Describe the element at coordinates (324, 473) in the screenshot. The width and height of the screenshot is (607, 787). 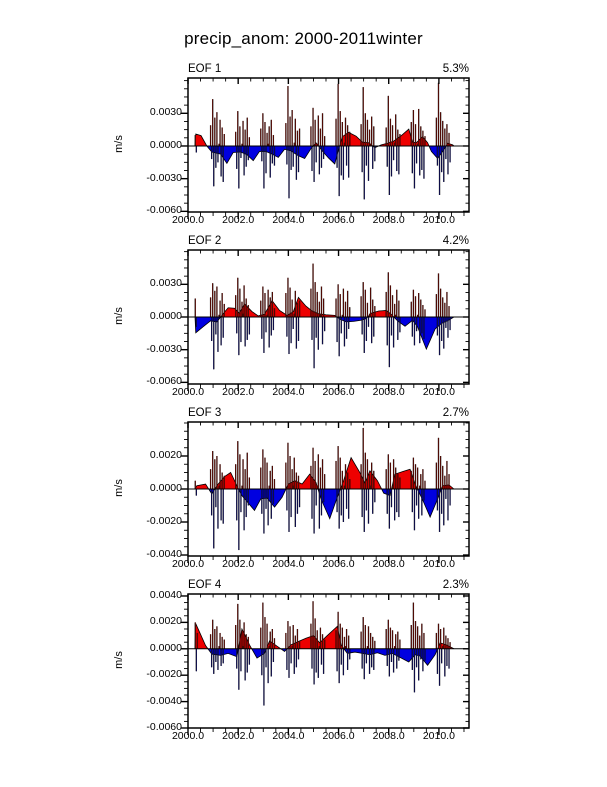
I see `smooth-area-positive` at that location.